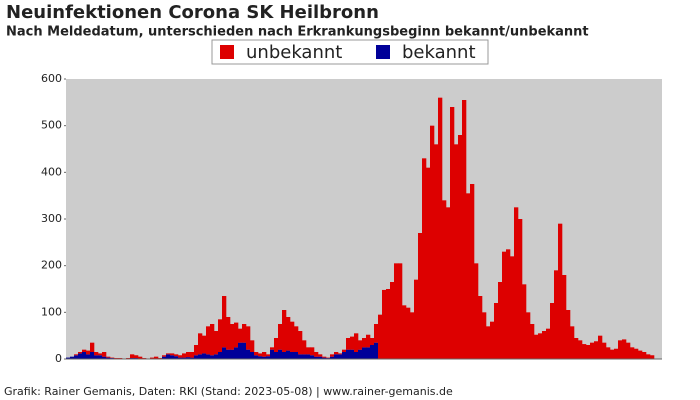 This screenshot has width=700, height=400. I want to click on y-tick-label: 500, so click(51, 125).